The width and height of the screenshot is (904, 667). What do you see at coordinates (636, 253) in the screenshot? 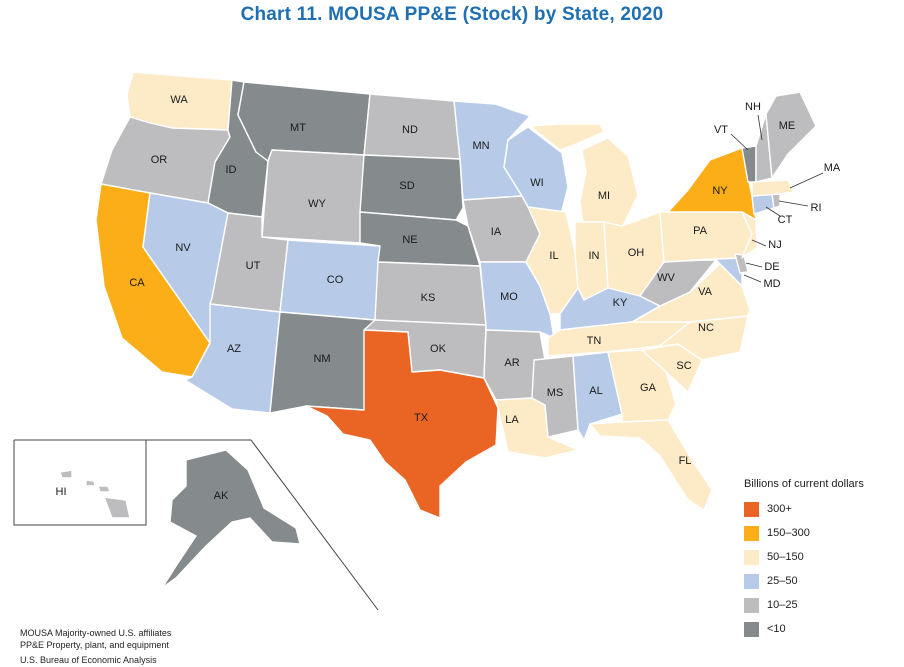
I see `state-label-oh: OH` at bounding box center [636, 253].